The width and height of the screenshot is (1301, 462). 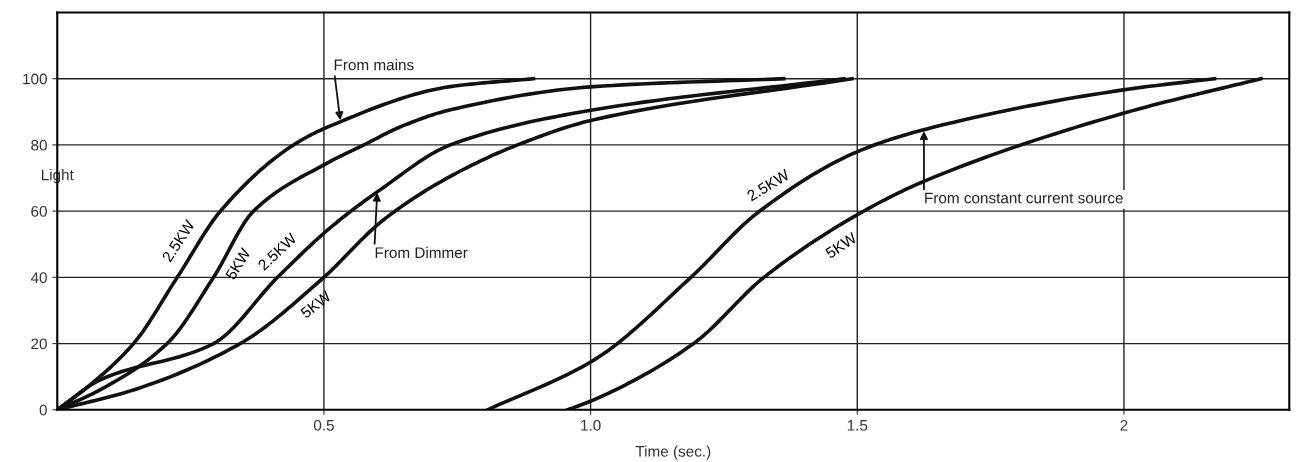 I want to click on y-tick-label: 0, so click(x=43, y=410).